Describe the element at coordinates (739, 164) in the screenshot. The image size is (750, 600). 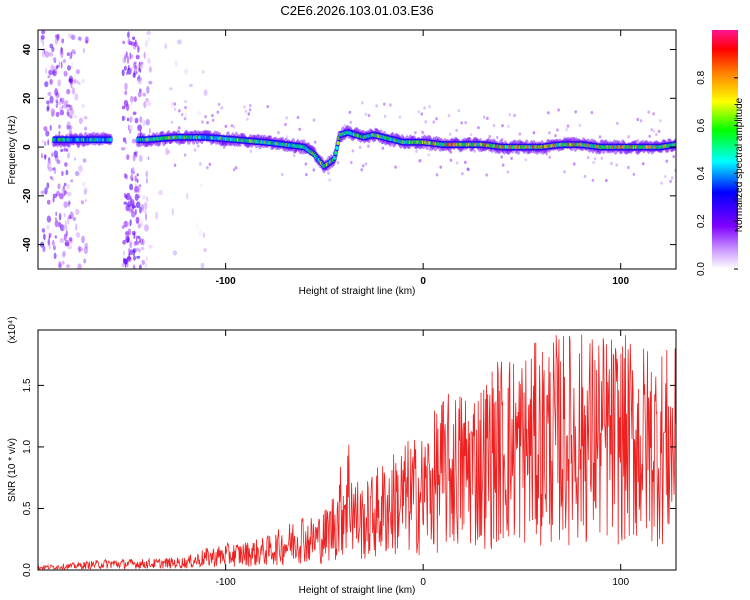
I see `colorbar-label: Normalized spectral amplitude` at that location.